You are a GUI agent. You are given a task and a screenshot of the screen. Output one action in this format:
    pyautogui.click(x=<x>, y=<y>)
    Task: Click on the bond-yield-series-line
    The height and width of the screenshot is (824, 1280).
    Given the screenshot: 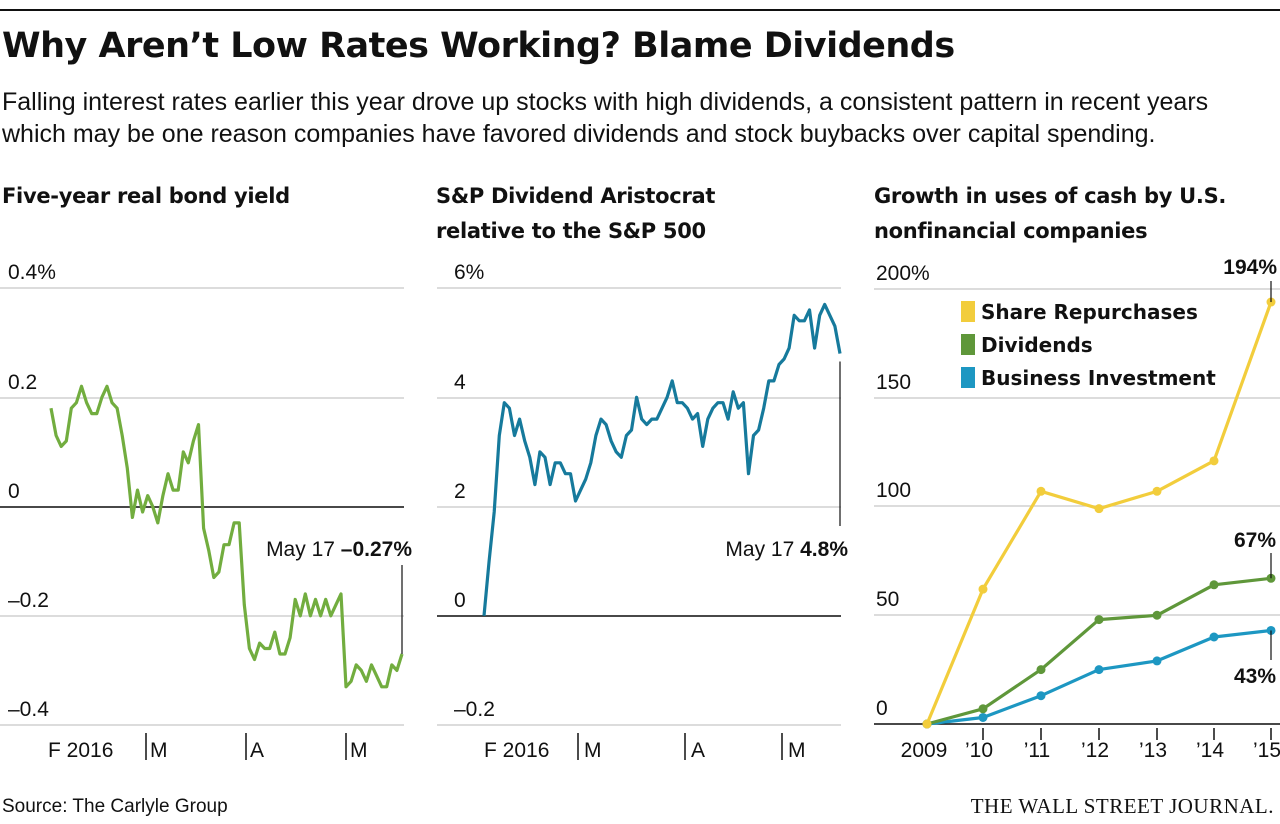 What is the action you would take?
    pyautogui.click(x=226, y=536)
    